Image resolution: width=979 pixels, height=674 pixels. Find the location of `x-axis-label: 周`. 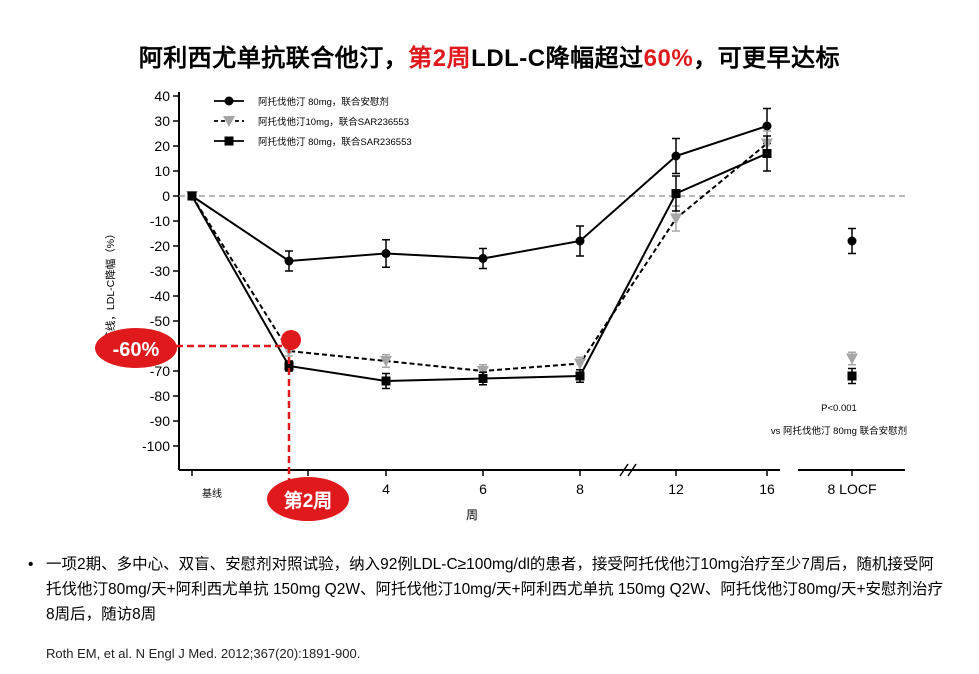

x-axis-label: 周 is located at coordinates (472, 515).